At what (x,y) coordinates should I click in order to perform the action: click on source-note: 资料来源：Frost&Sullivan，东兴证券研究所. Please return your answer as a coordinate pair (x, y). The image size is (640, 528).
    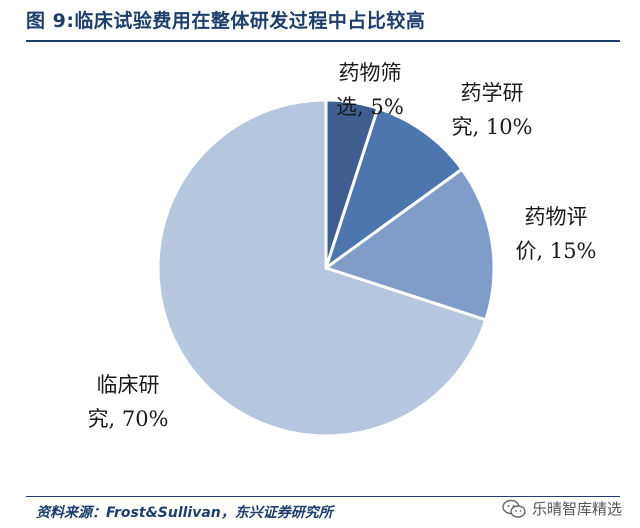
    Looking at the image, I should click on (184, 513).